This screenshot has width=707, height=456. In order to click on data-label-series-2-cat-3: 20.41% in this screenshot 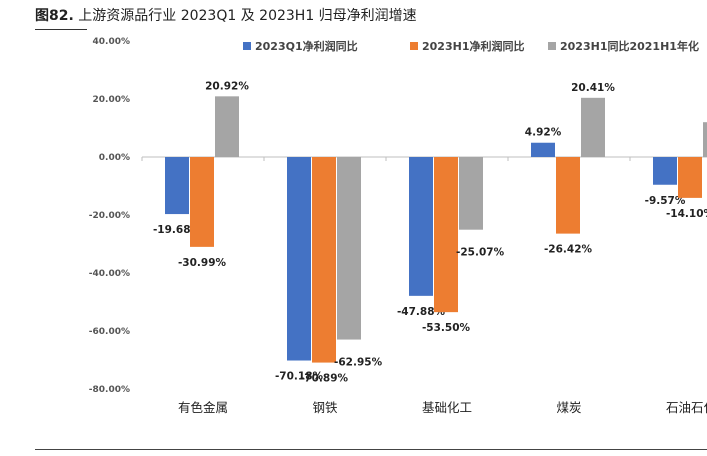, I will do `click(593, 88)`.